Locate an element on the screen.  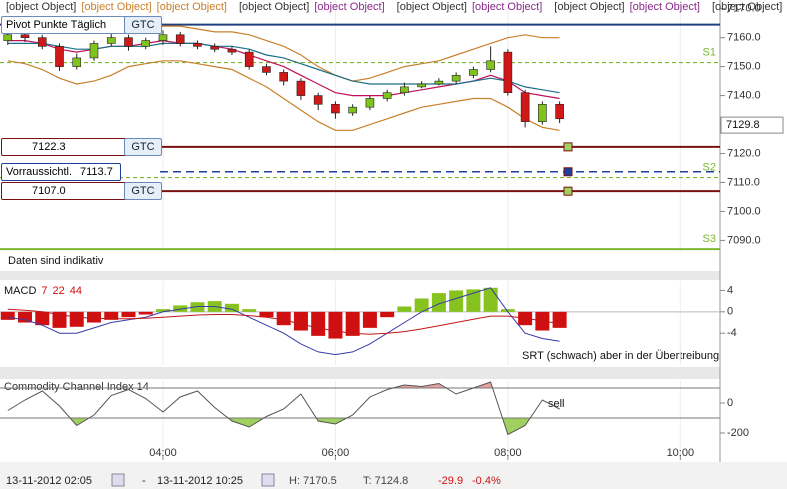
macd-annotation: SRT (schwach) aber in der Übertreibung is located at coordinates (620, 356).